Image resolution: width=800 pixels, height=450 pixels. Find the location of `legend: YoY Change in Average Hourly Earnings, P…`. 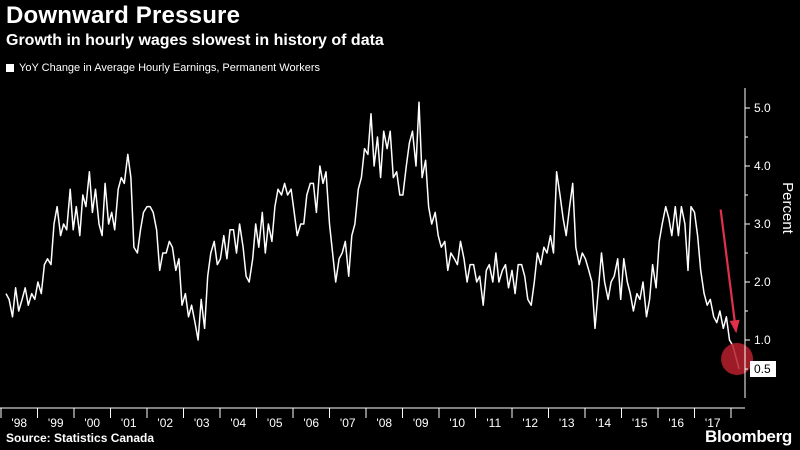

legend: YoY Change in Average Hourly Earnings, P… is located at coordinates (163, 68).